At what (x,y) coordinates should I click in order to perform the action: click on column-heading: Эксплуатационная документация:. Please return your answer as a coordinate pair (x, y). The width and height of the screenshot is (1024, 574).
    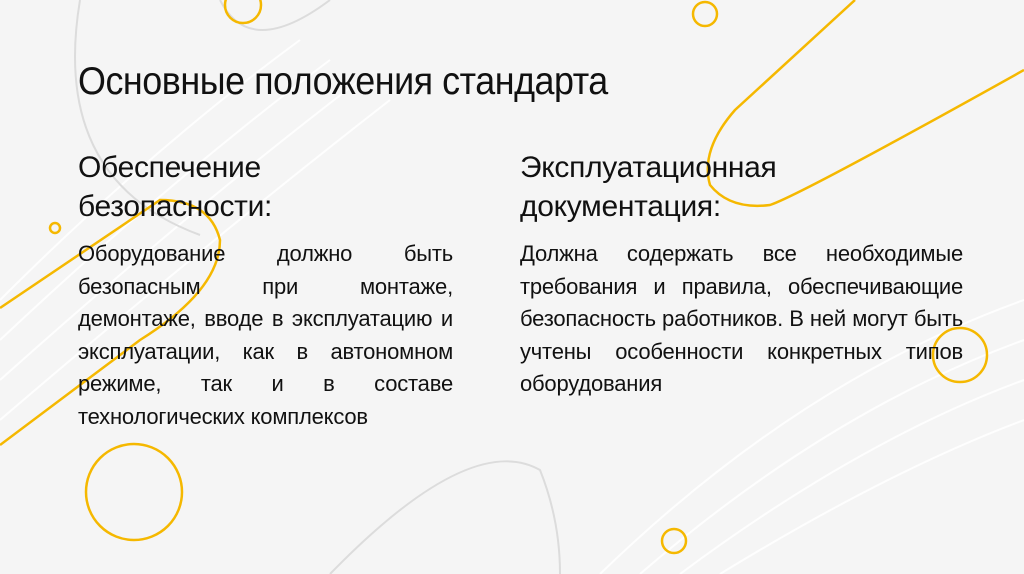
    Looking at the image, I should click on (648, 187).